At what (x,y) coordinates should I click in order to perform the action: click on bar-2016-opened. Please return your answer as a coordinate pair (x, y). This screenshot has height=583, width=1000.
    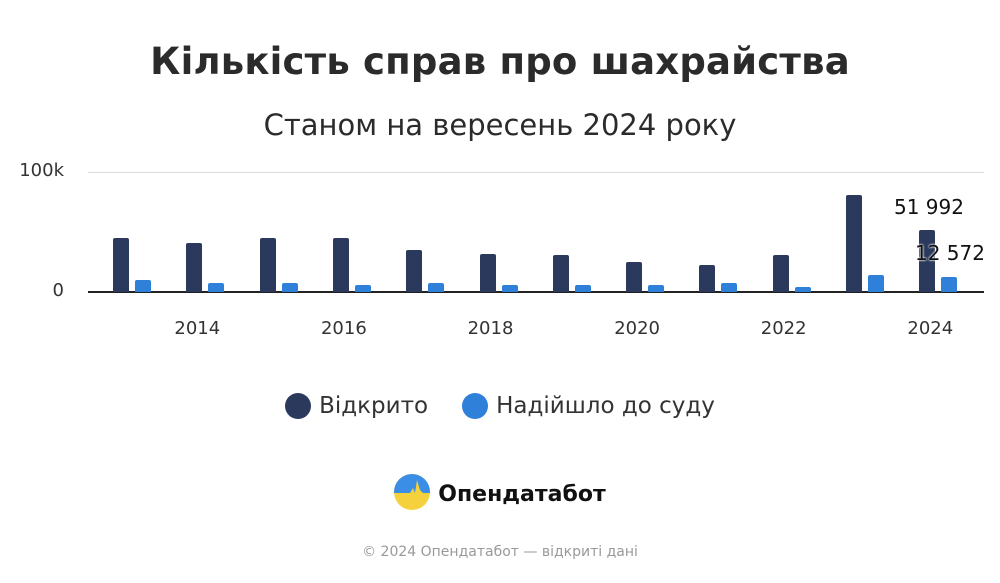
    Looking at the image, I should click on (340, 265).